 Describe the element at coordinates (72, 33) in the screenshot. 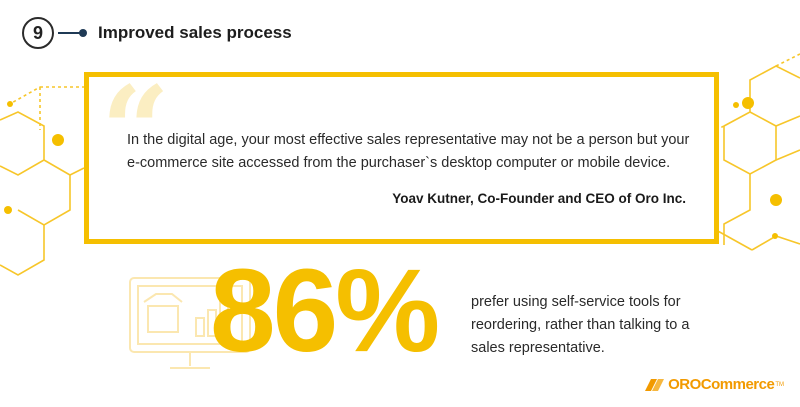

I see `header-connector-line` at that location.